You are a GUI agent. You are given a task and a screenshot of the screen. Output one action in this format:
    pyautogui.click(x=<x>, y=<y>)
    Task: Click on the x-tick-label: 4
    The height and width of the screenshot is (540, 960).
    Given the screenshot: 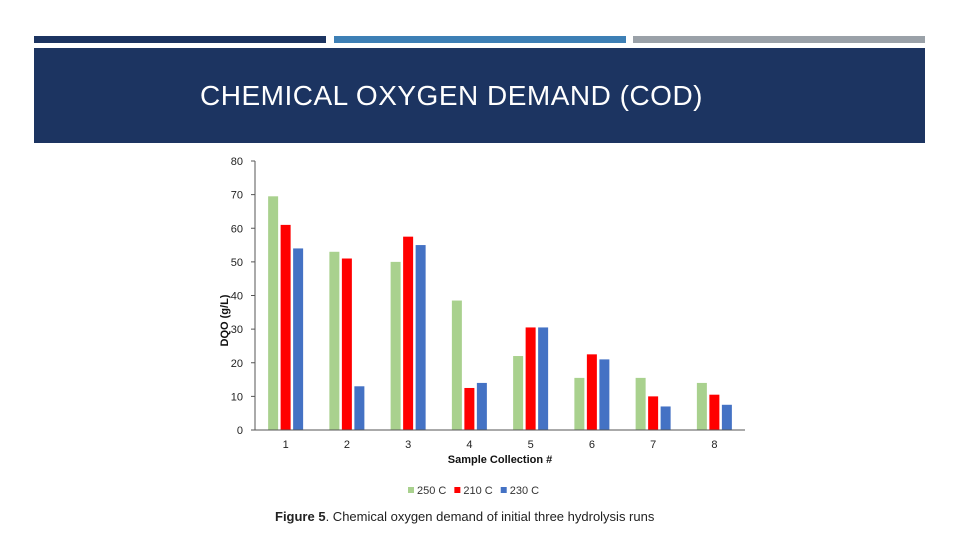 What is the action you would take?
    pyautogui.click(x=469, y=445)
    